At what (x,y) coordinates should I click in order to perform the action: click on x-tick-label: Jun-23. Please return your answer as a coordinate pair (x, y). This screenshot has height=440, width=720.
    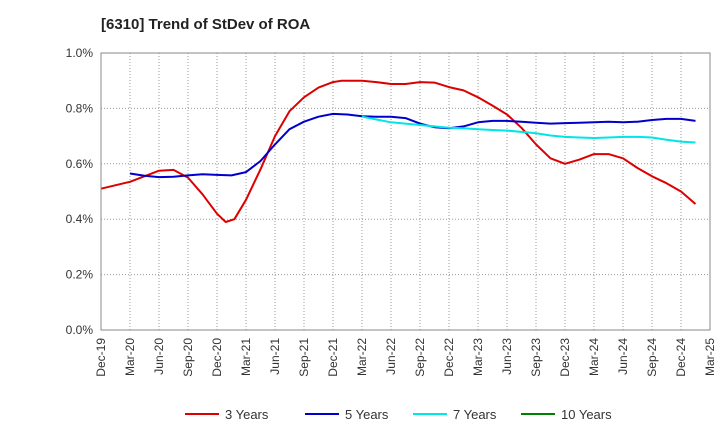
    Looking at the image, I should click on (507, 356).